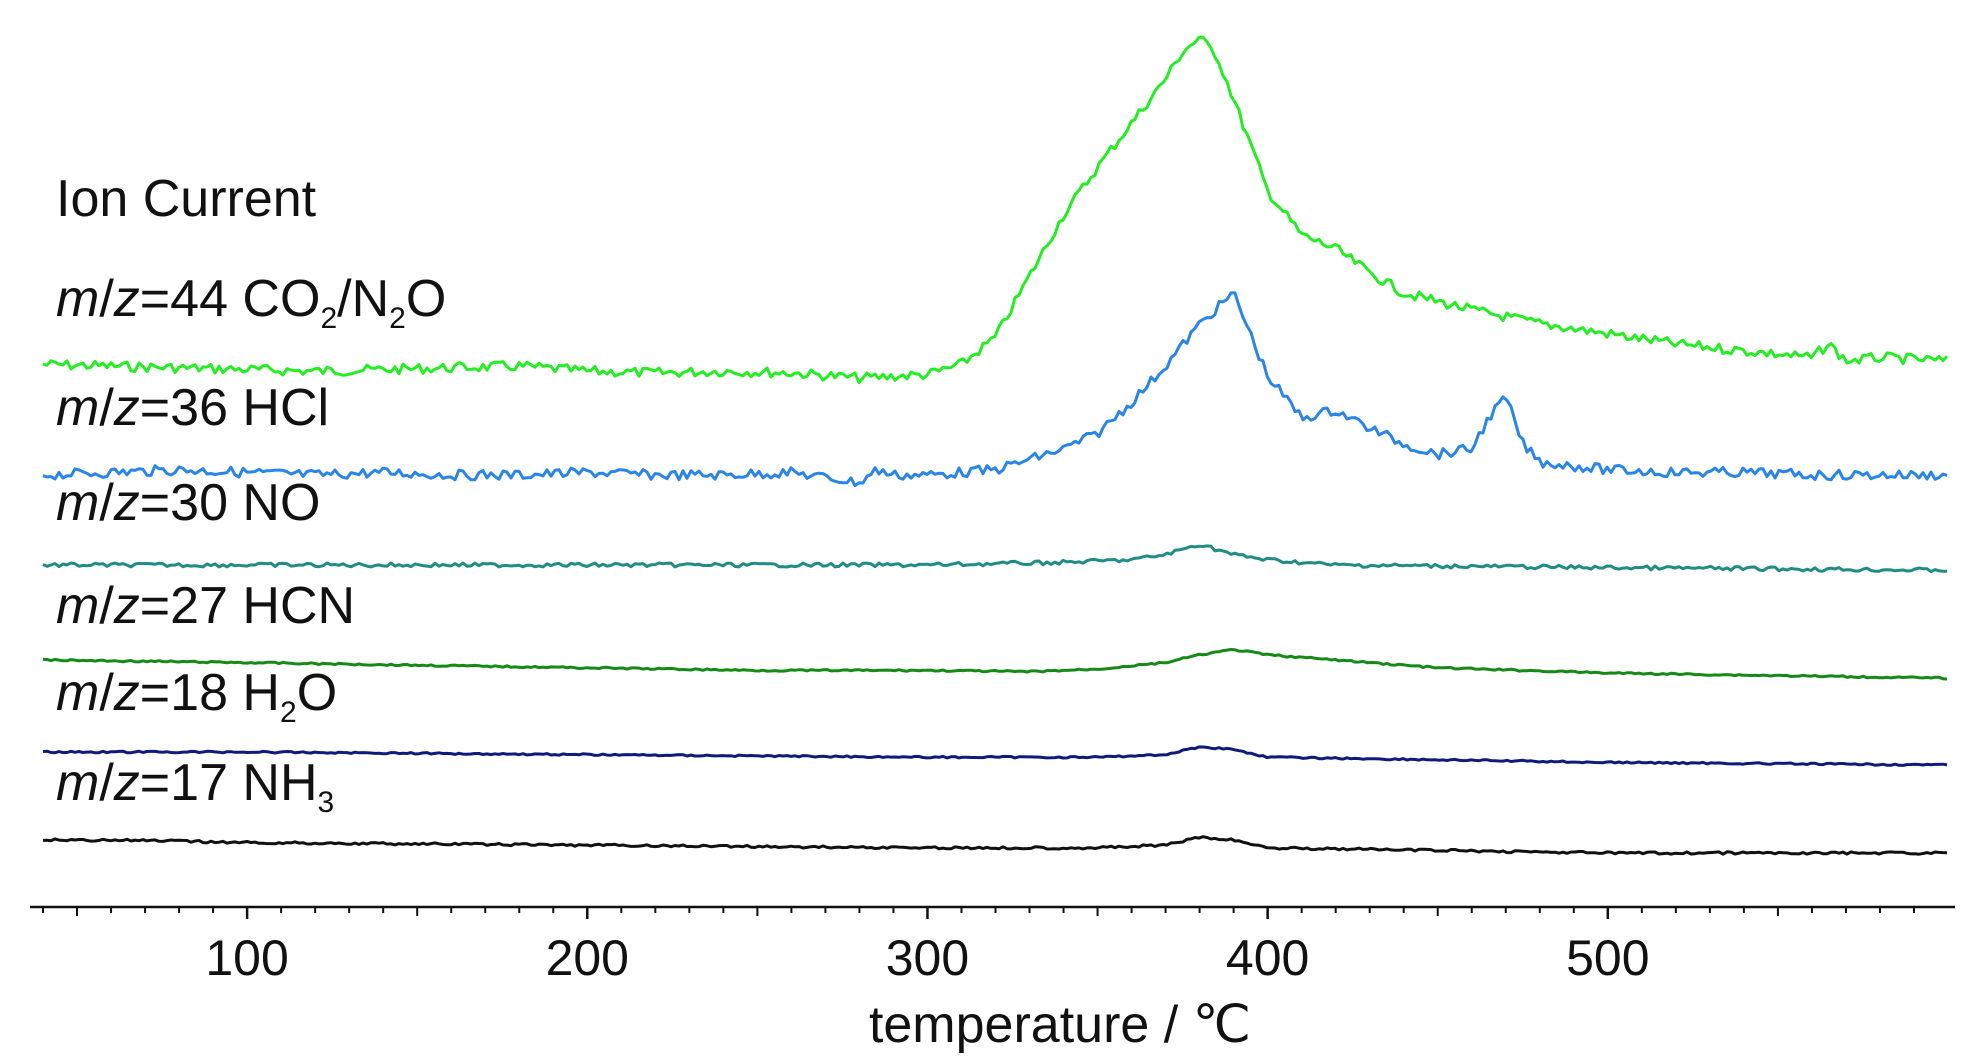 The height and width of the screenshot is (1063, 1984). I want to click on x-axis-title: temperature / ℃, so click(1060, 1025).